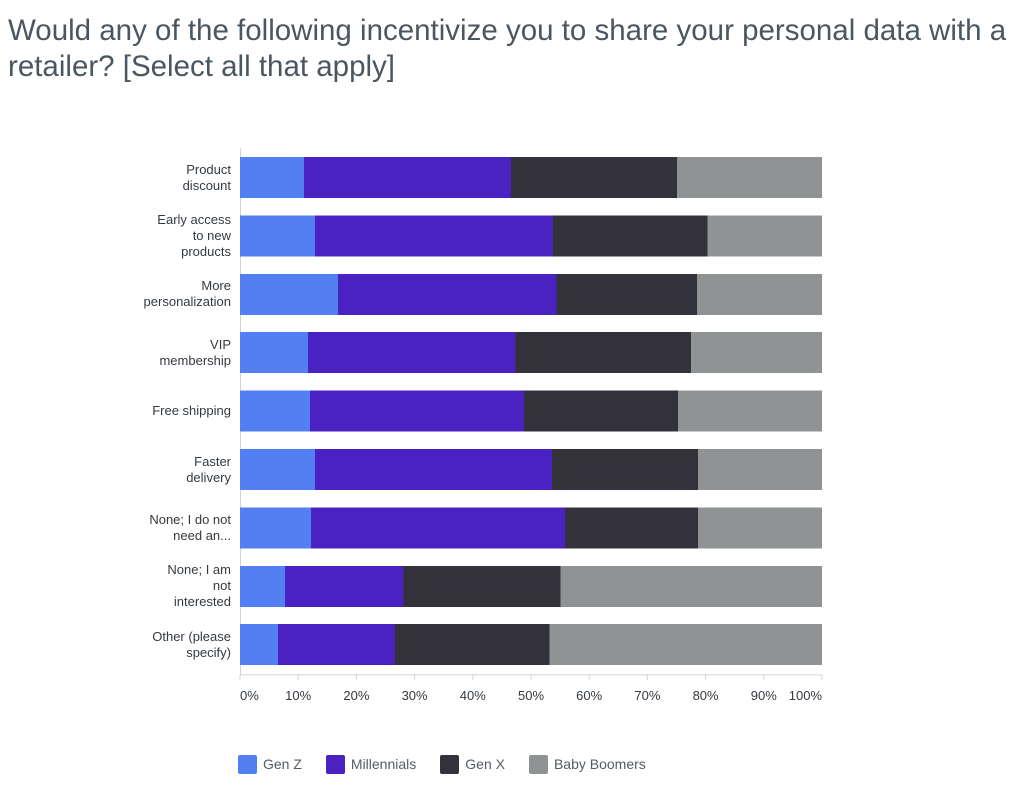  Describe the element at coordinates (482, 586) in the screenshot. I see `bar-gen-x-none-i-am-not-interested` at that location.